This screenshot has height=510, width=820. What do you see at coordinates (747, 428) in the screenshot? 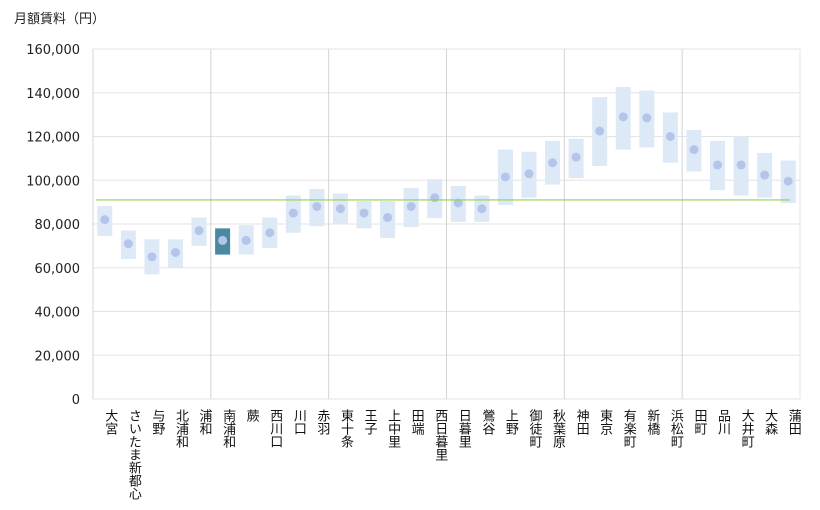
I see `x-tick-label: 大井町` at bounding box center [747, 428].